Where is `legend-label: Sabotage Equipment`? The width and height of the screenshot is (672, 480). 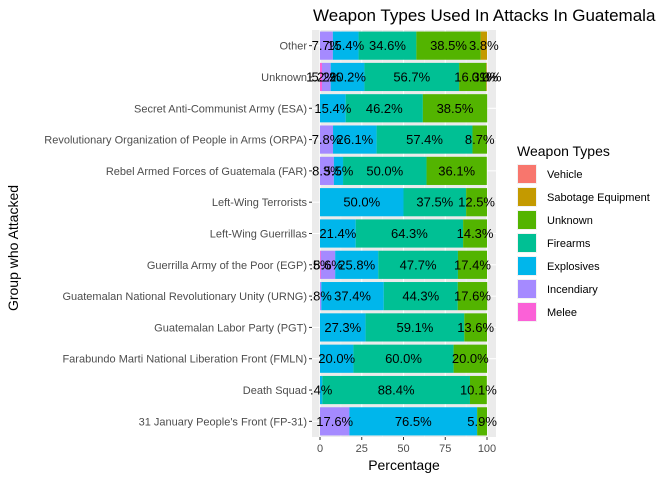 legend-label: Sabotage Equipment is located at coordinates (598, 198).